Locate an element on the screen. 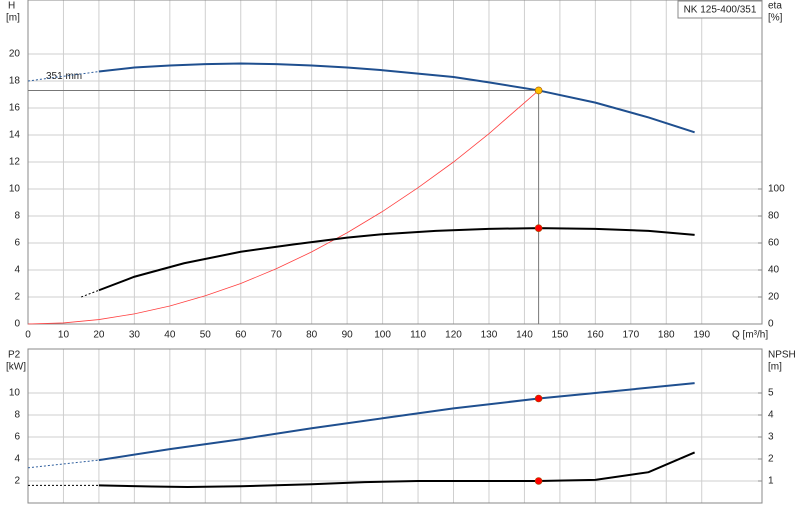 Image resolution: width=800 pixels, height=520 pixels. y2-tick-label: 80 is located at coordinates (774, 216).